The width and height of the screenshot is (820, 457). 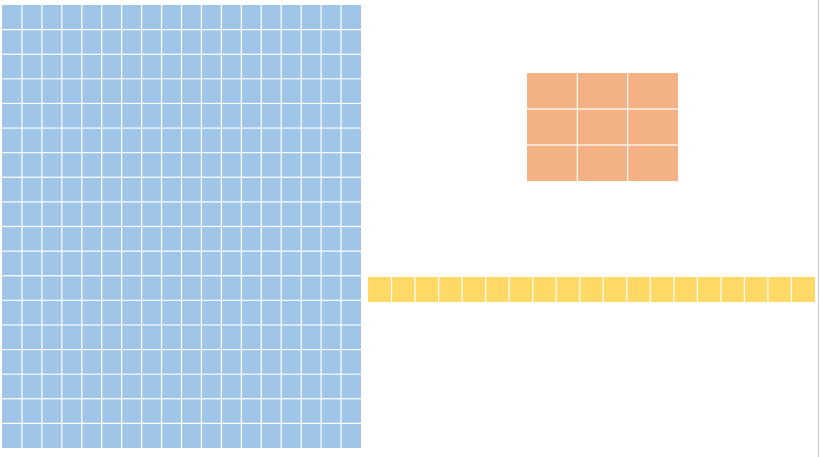 I want to click on orange-grid, so click(x=602, y=127).